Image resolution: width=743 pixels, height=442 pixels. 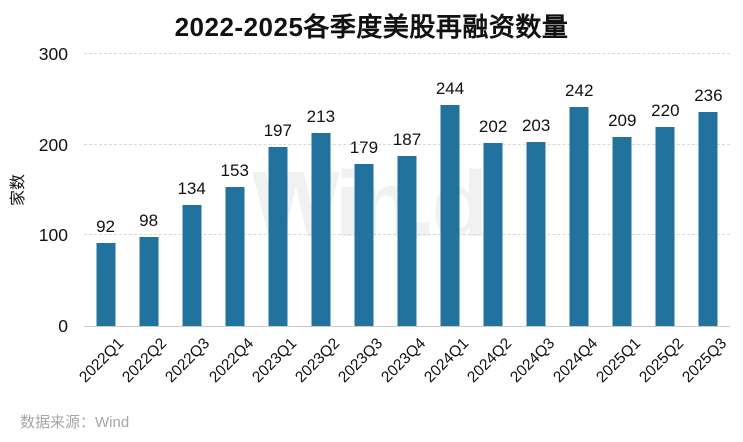 What do you see at coordinates (576, 361) in the screenshot?
I see `x-tick-label-text: 2024Q4` at bounding box center [576, 361].